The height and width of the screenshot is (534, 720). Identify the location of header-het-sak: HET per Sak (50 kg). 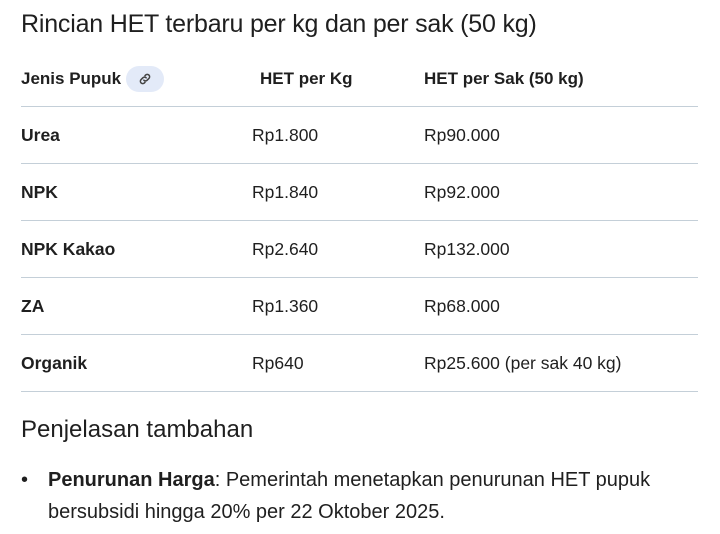
(504, 78).